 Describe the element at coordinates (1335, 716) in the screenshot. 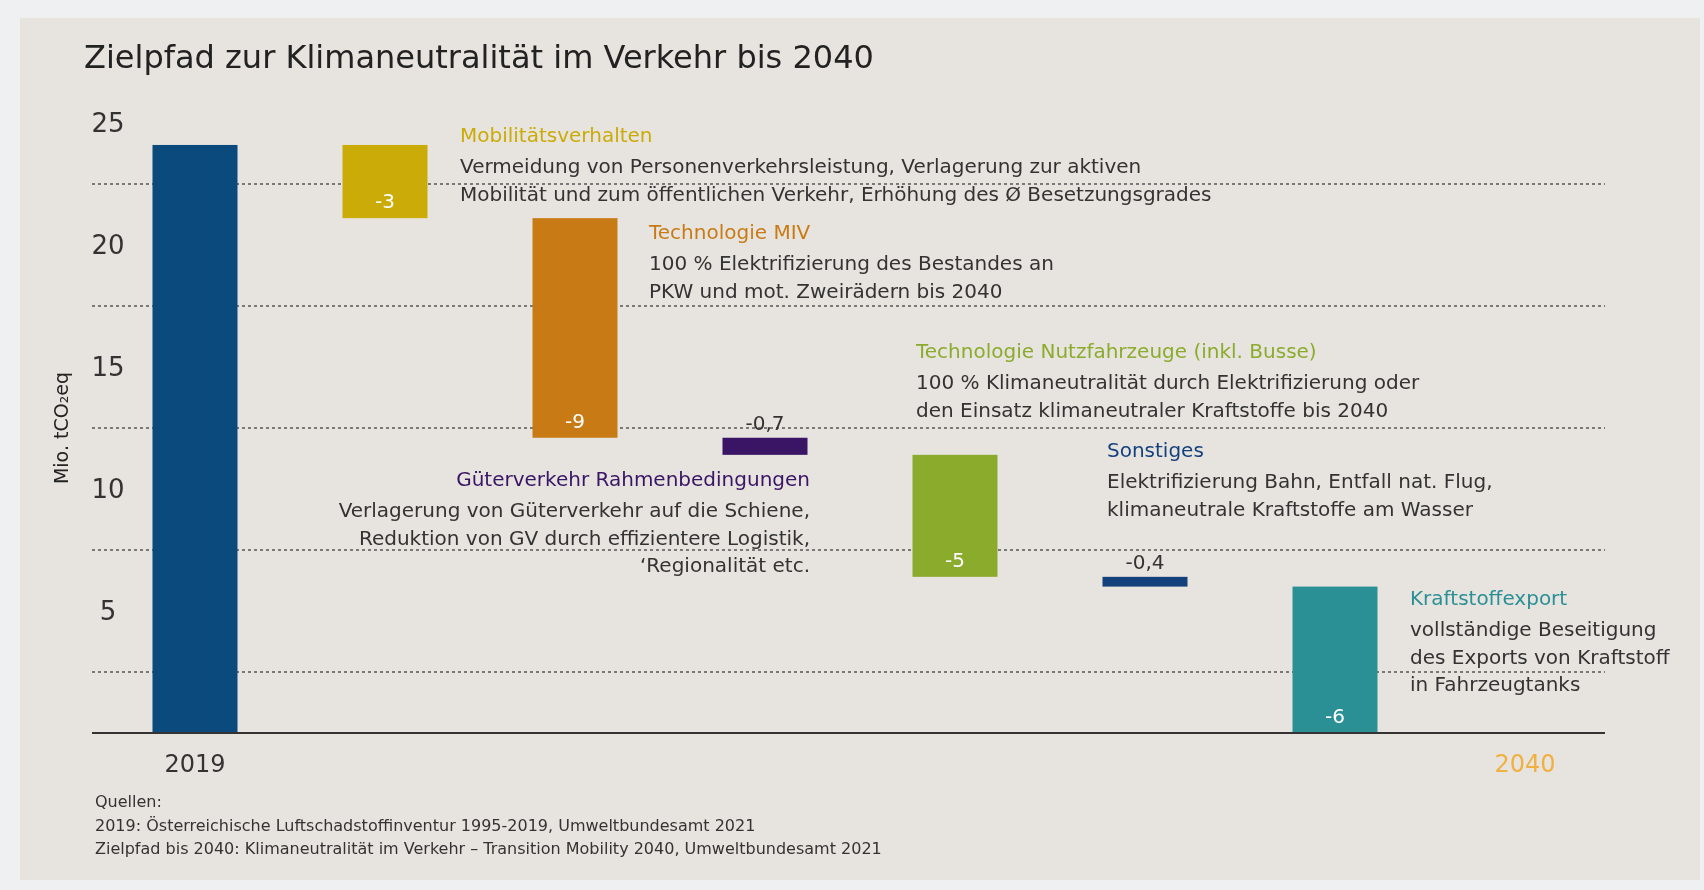

I see `data-label: -6` at that location.